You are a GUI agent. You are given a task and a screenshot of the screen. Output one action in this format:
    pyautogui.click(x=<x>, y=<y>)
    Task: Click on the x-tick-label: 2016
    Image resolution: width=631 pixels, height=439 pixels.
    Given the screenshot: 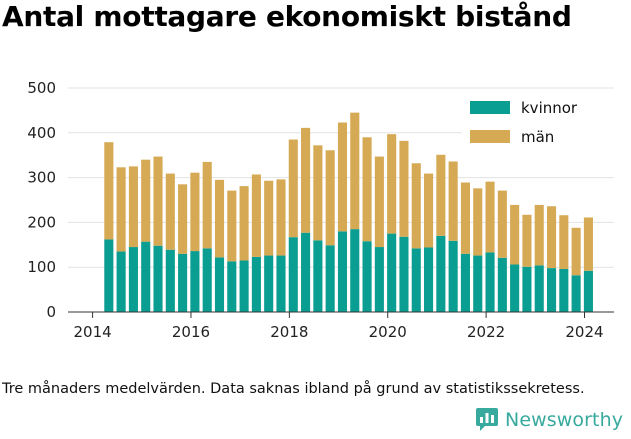 What is the action you would take?
    pyautogui.click(x=191, y=332)
    